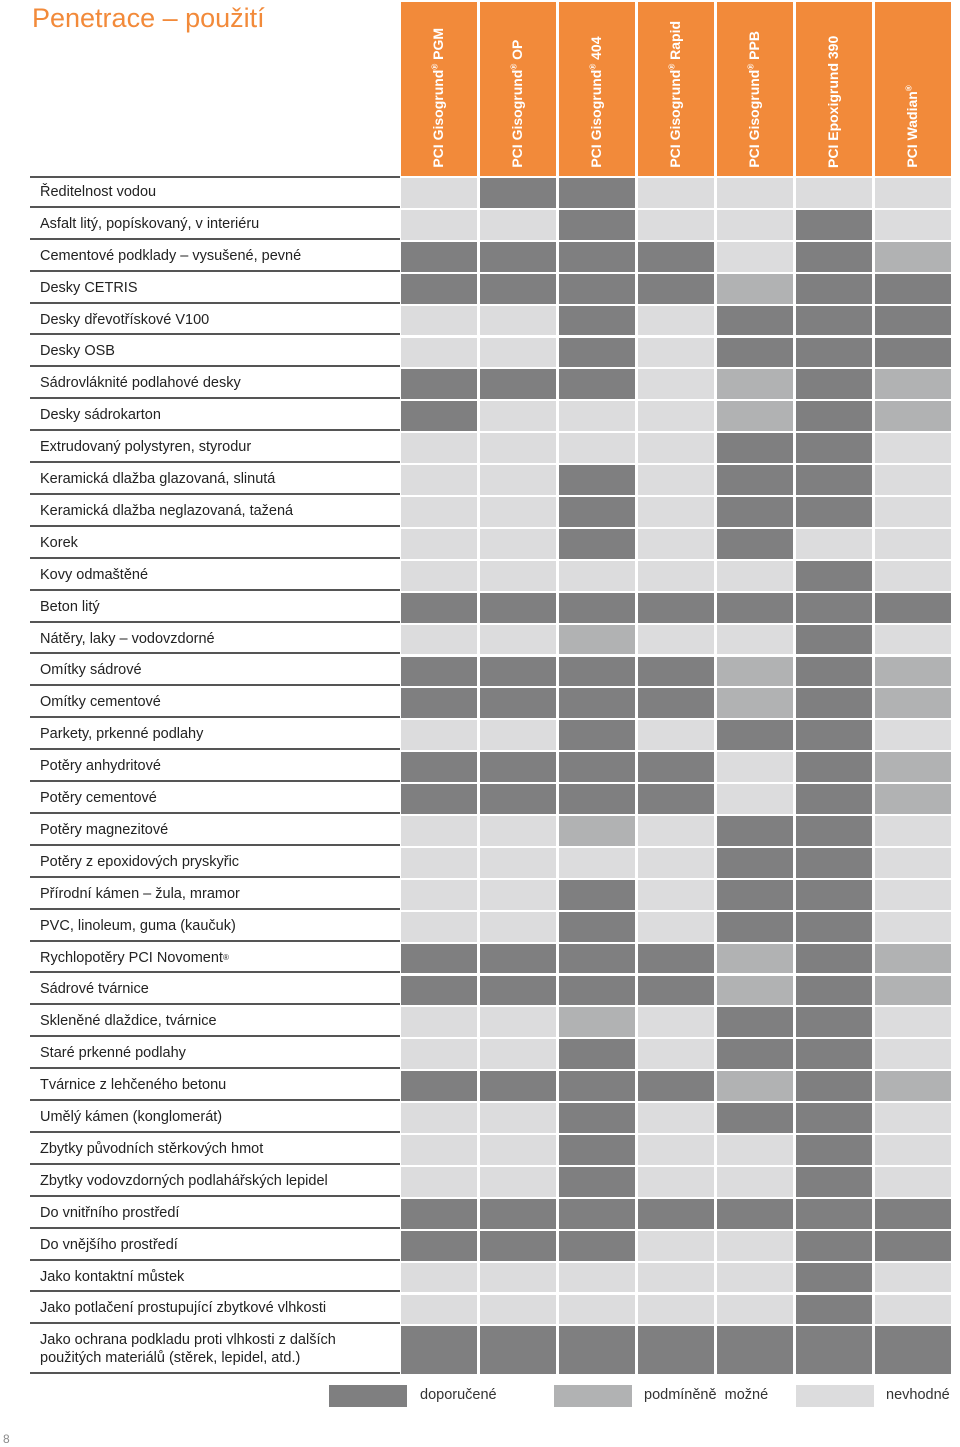 Image resolution: width=960 pixels, height=1447 pixels. What do you see at coordinates (215, 1085) in the screenshot?
I see `row-label: Tvárnice z lehčeného betonu` at bounding box center [215, 1085].